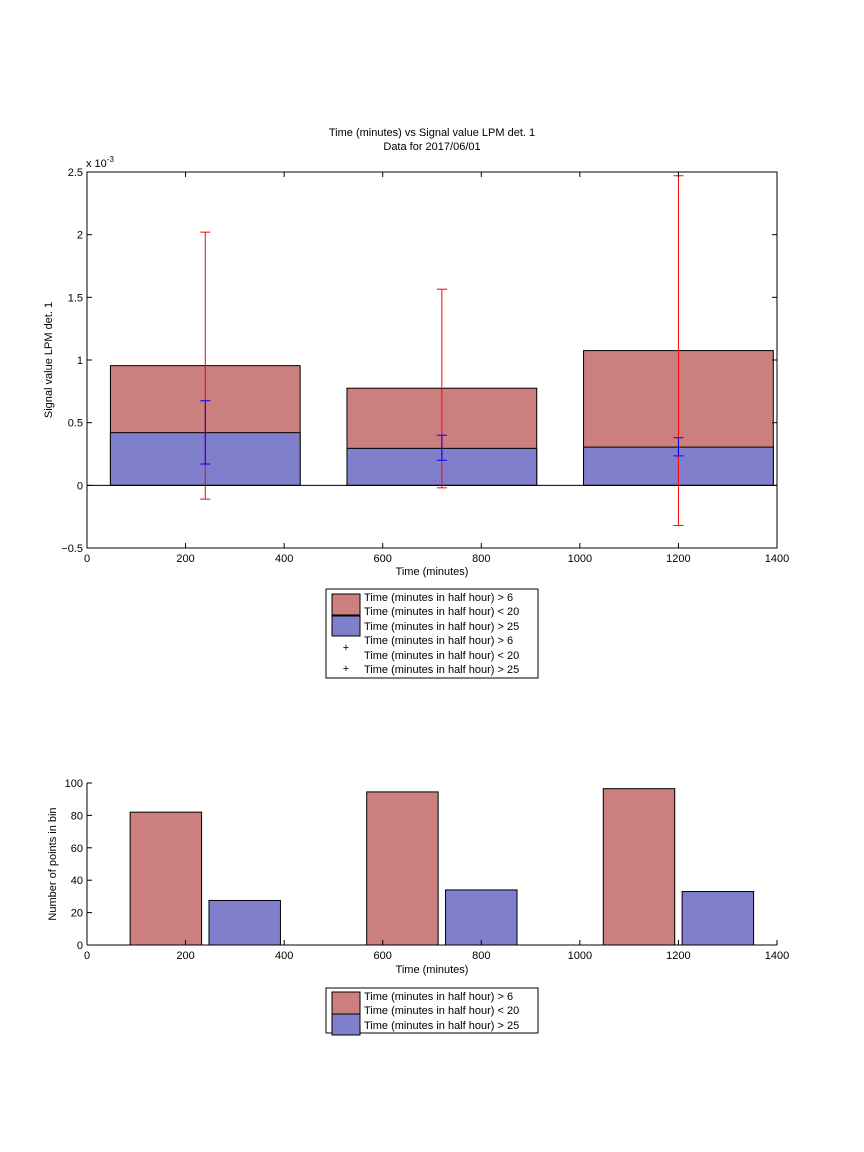 The height and width of the screenshot is (1152, 864). Describe the element at coordinates (53, 863) in the screenshot. I see `bottom-y-axis-label: Number of points in bin` at that location.